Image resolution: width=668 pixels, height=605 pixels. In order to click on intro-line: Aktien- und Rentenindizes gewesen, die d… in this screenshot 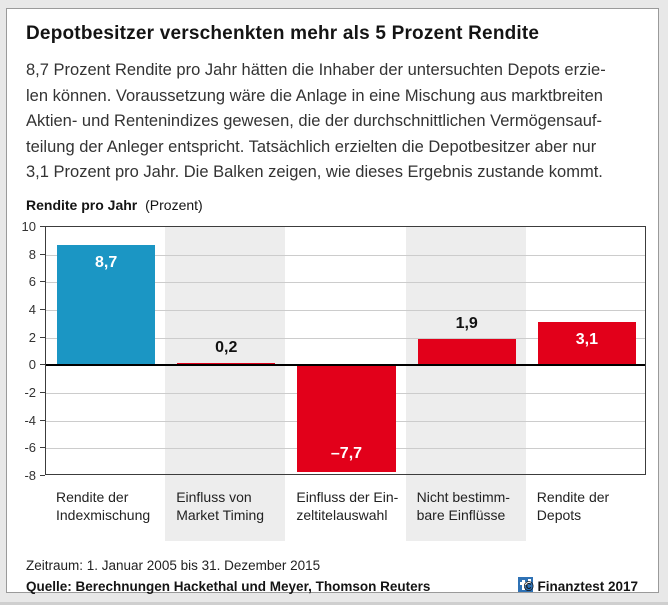, I will do `click(314, 121)`.